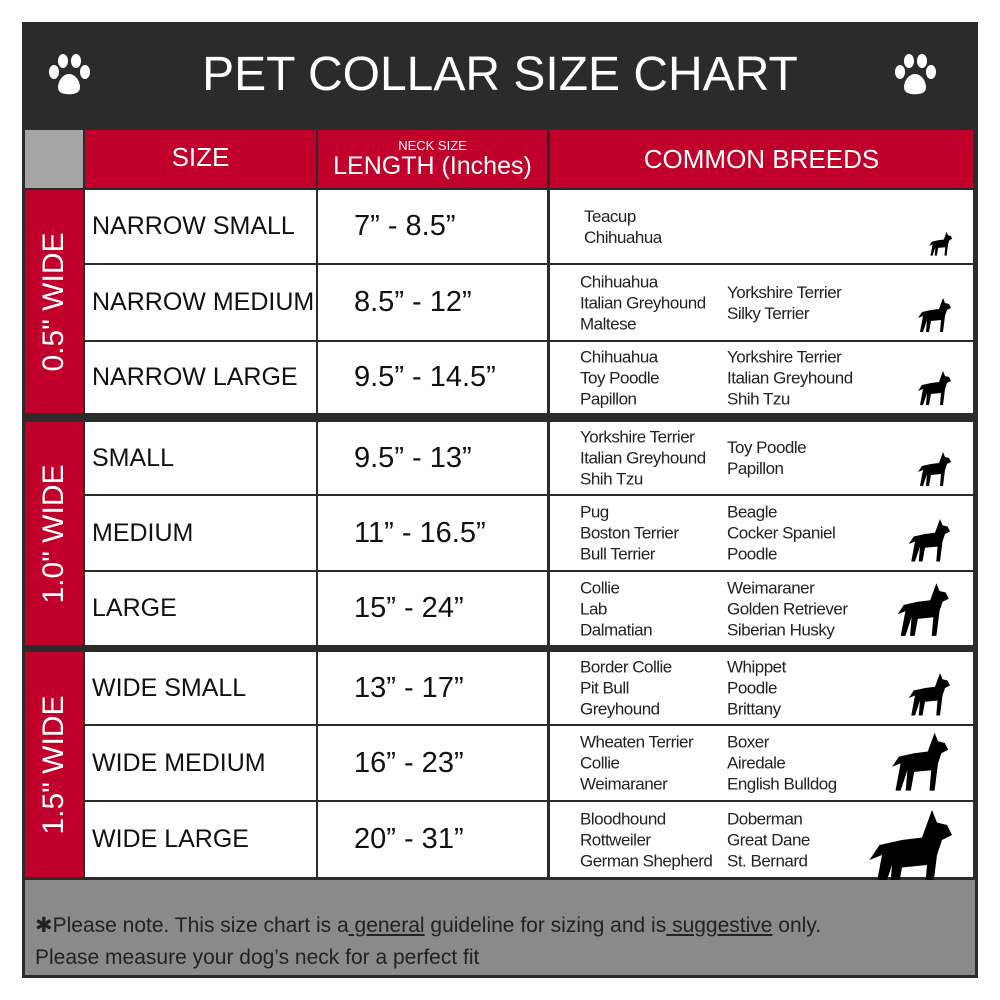  I want to click on breed-list: Toy Poodle Papillon, so click(767, 458).